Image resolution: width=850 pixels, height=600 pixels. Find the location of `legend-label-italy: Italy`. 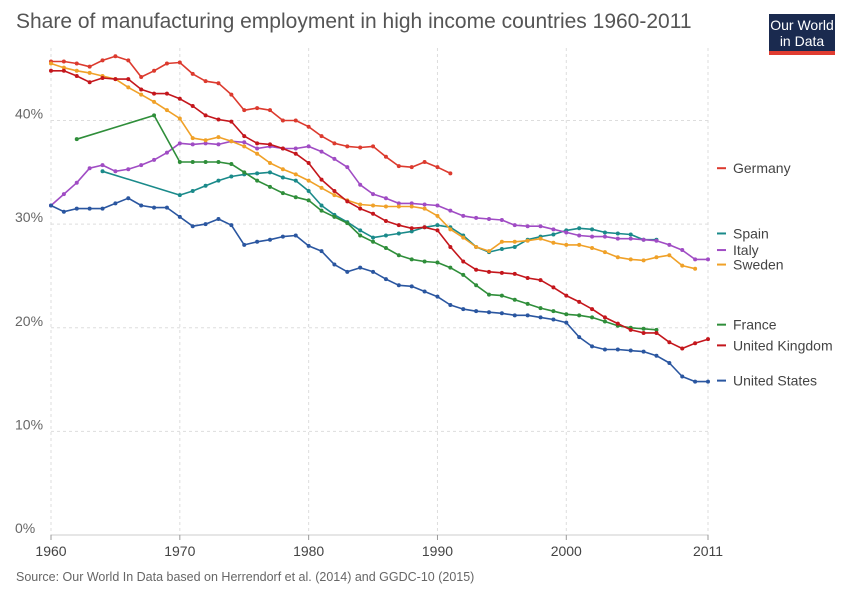

legend-label-italy: Italy is located at coordinates (746, 250).